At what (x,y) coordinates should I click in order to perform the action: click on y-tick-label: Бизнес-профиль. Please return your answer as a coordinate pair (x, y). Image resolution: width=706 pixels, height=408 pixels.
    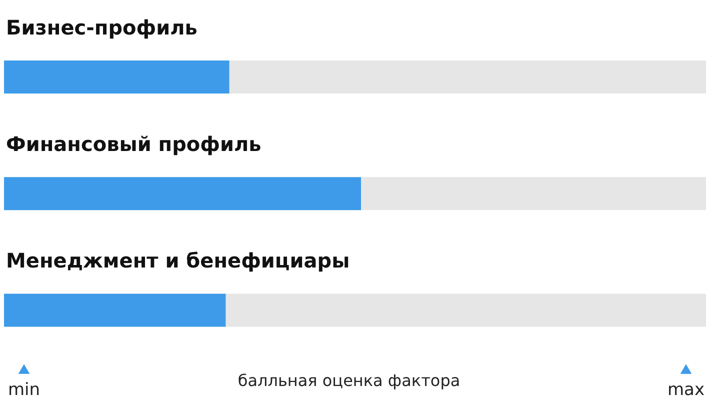
    Looking at the image, I should click on (102, 27).